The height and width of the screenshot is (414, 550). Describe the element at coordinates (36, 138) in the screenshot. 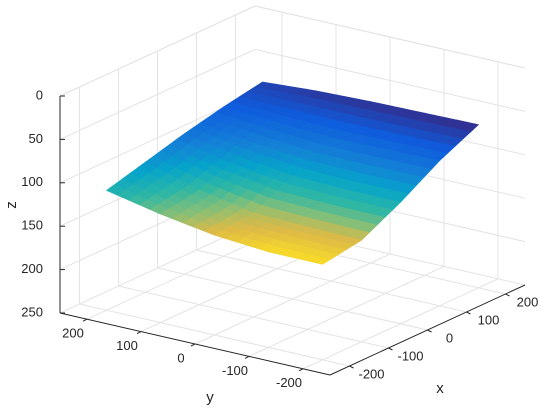

I see `z-tick-label: 50` at that location.